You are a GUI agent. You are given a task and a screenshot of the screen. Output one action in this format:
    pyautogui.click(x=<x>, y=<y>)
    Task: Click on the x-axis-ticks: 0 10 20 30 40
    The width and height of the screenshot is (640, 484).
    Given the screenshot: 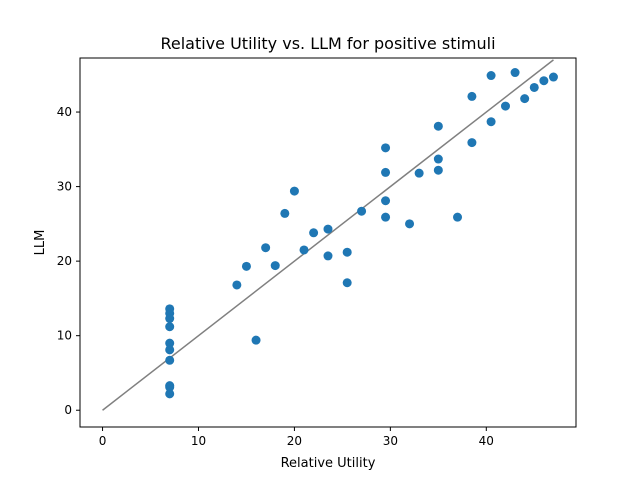 What is the action you would take?
    pyautogui.click(x=296, y=437)
    